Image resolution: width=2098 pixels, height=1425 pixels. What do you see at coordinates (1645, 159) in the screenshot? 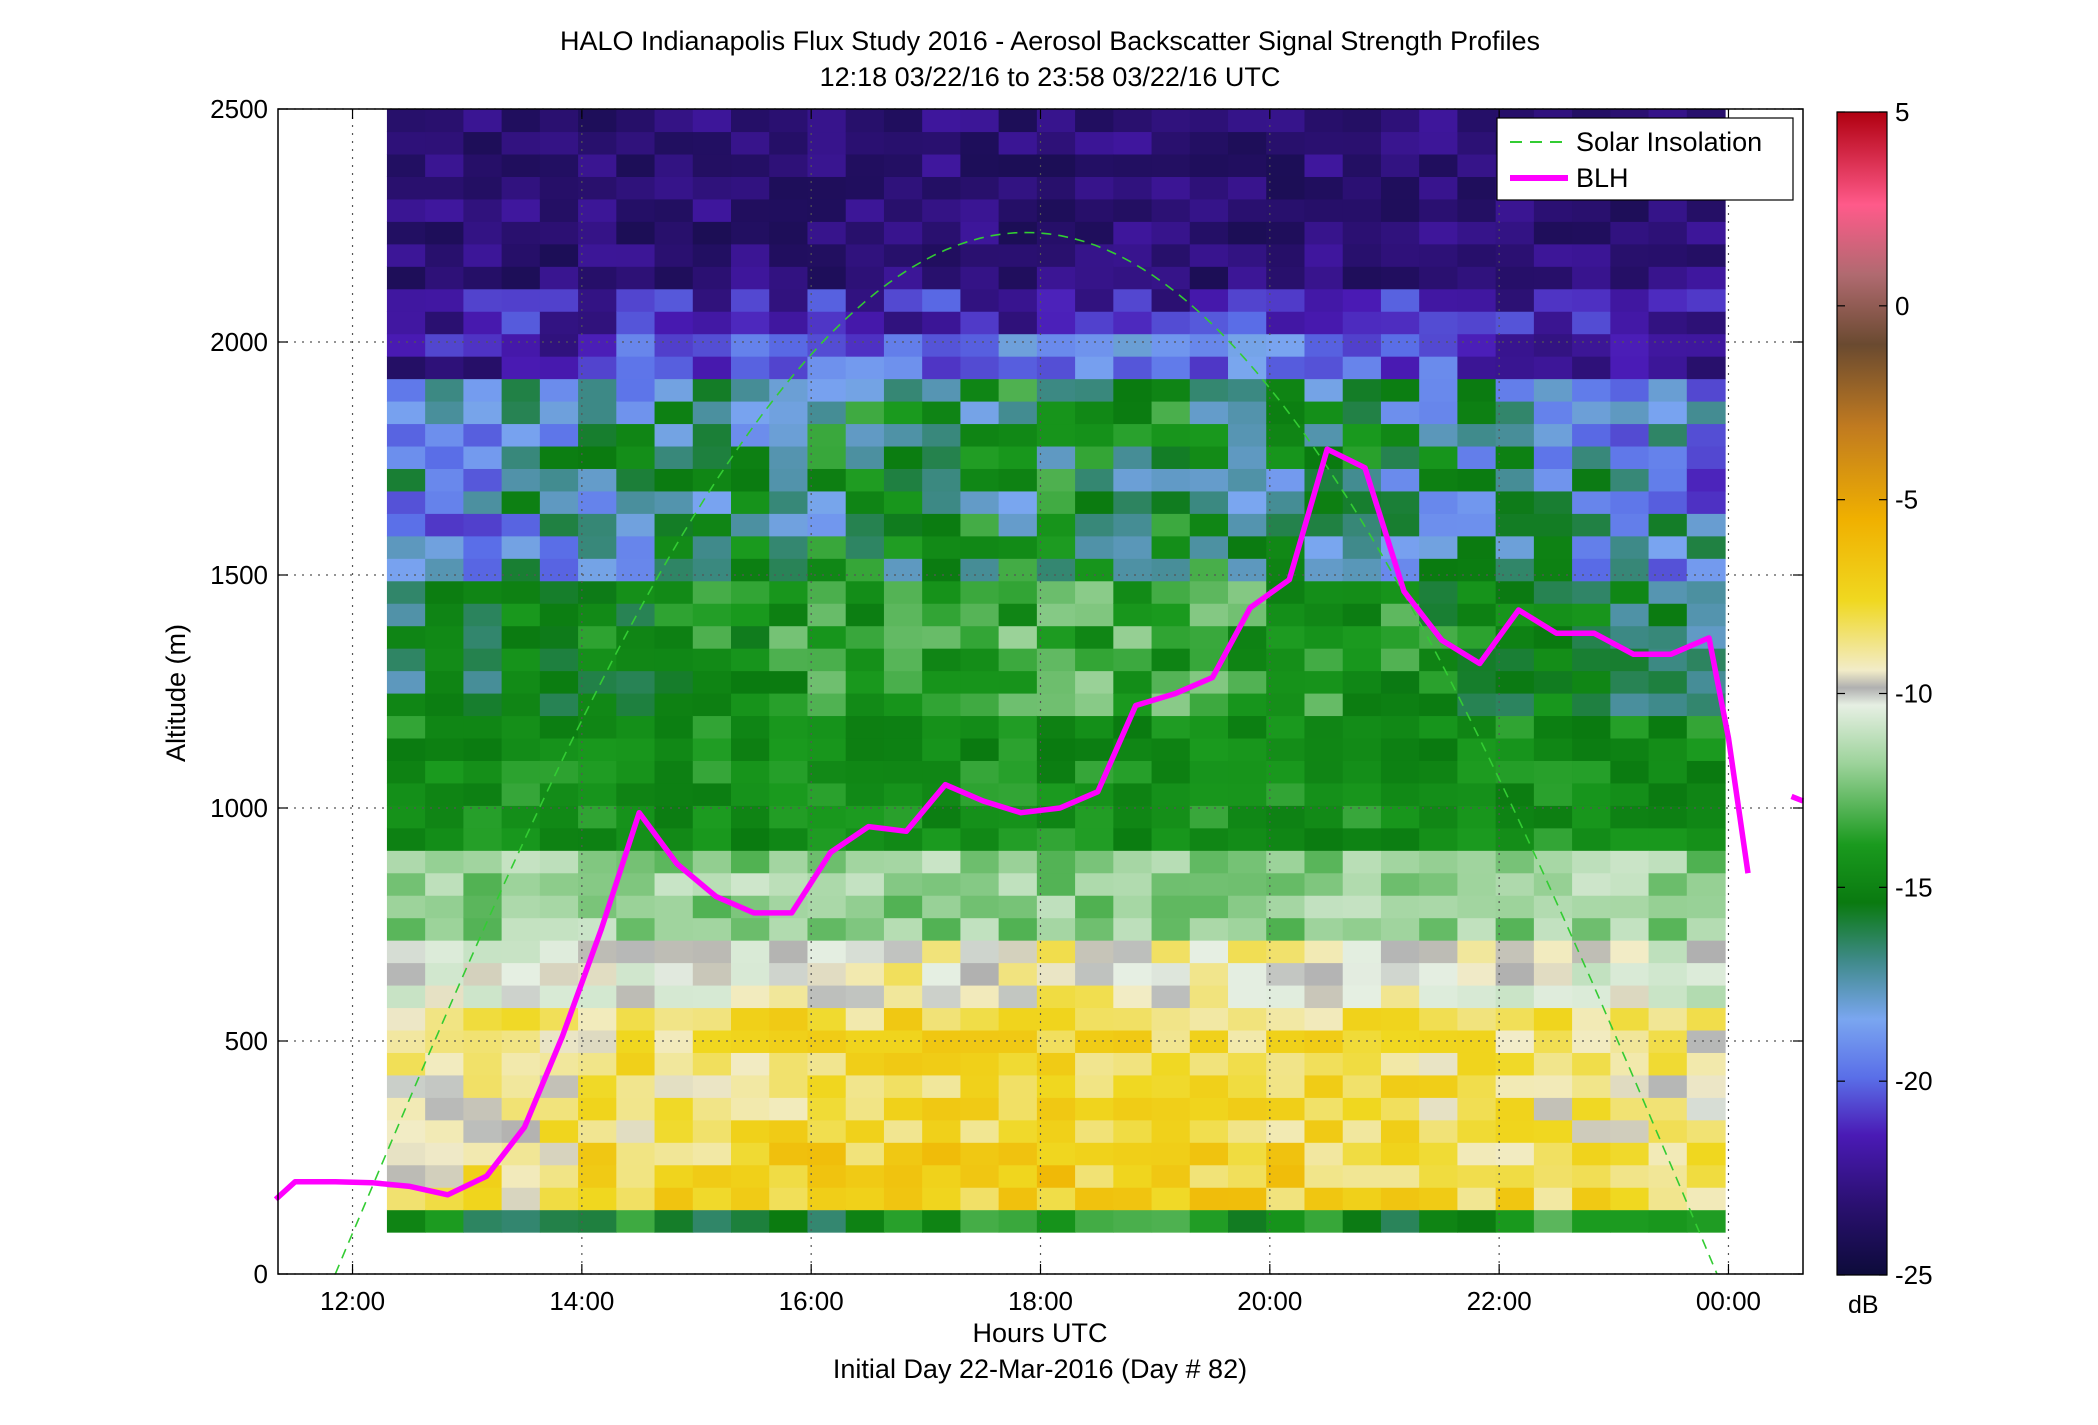
I see `legend-box` at bounding box center [1645, 159].